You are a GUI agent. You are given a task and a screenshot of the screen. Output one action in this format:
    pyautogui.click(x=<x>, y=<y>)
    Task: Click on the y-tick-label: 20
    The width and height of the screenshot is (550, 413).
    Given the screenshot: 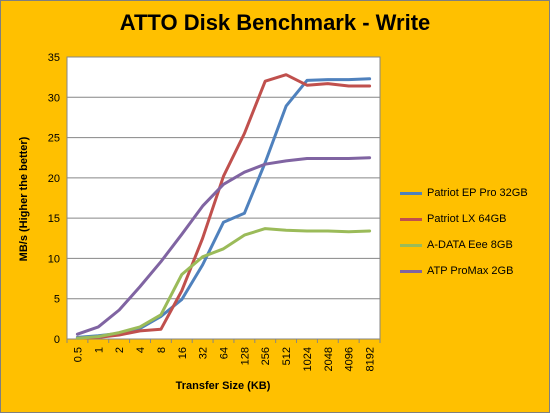 What is the action you would take?
    pyautogui.click(x=54, y=179)
    